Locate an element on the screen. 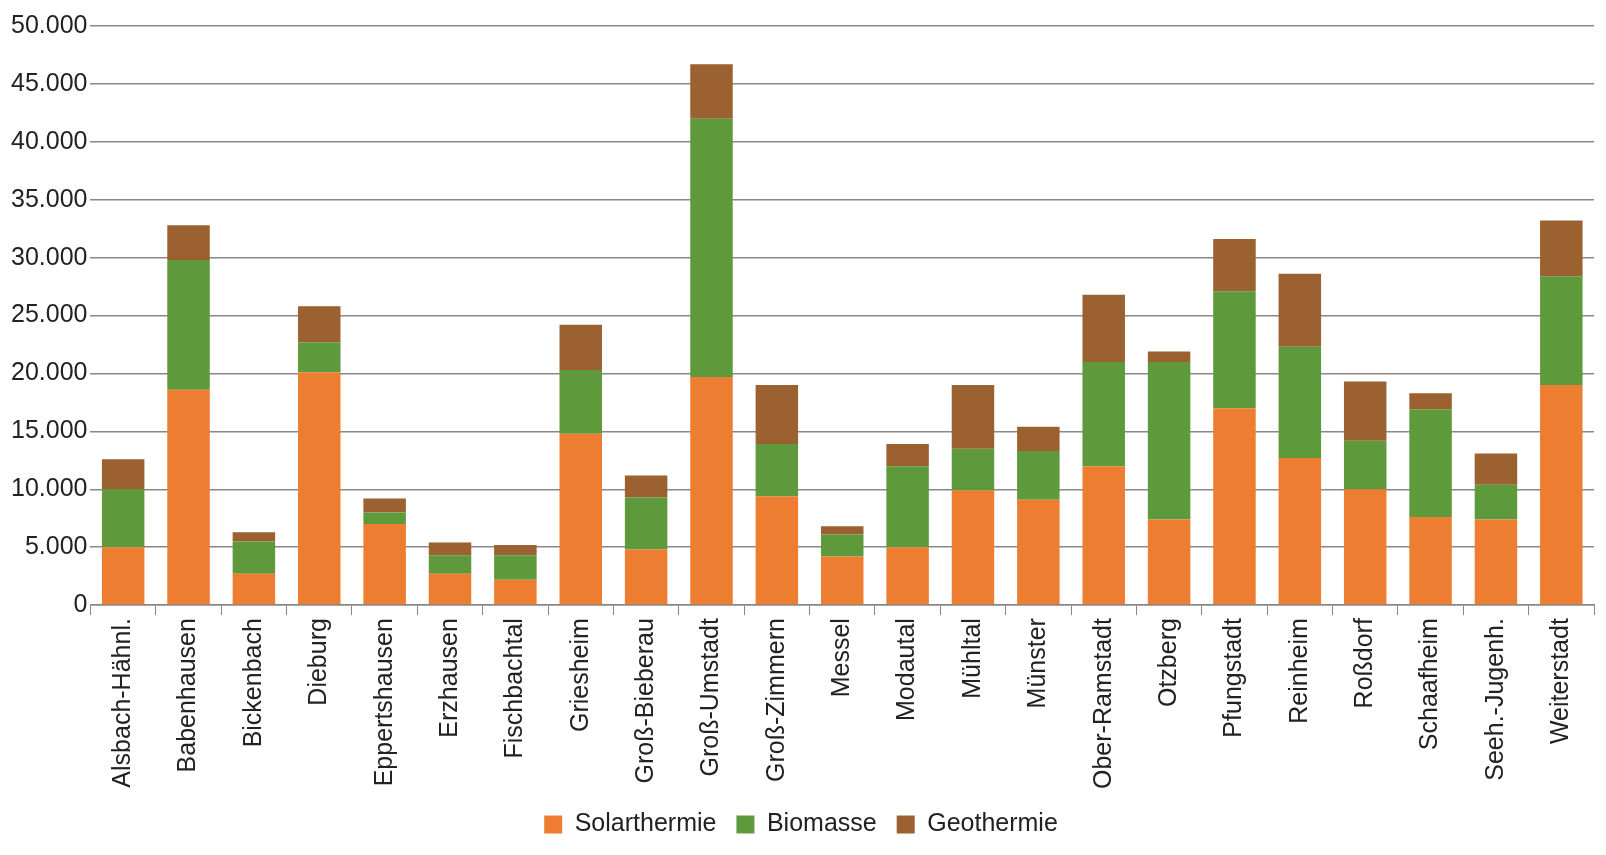 The height and width of the screenshot is (855, 1606). legend-label: Biomasse is located at coordinates (821, 822).